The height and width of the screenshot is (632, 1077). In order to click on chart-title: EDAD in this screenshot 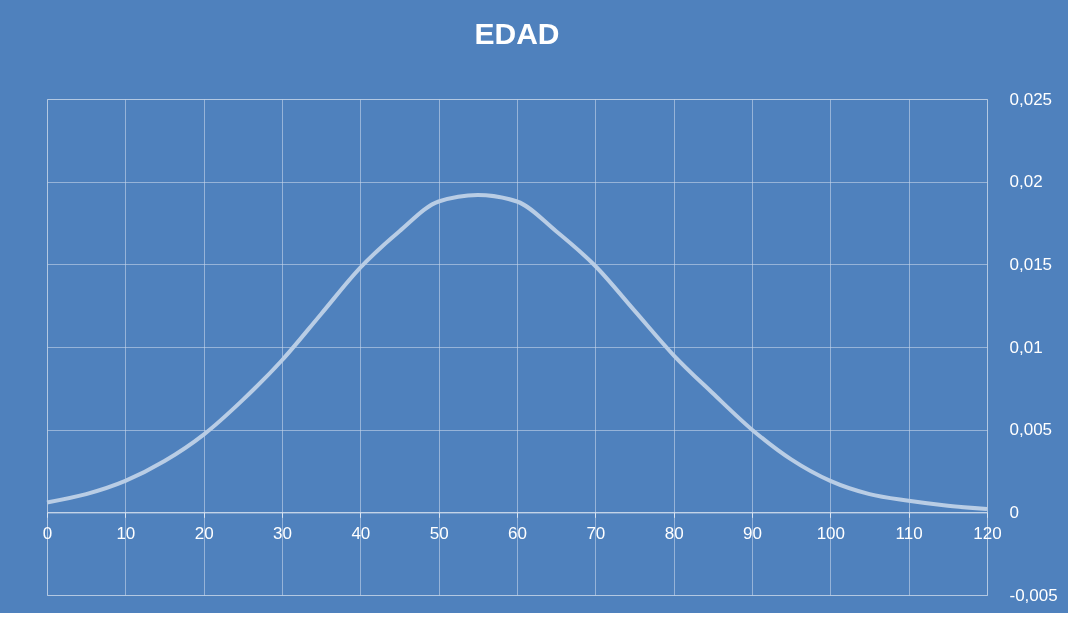, I will do `click(517, 33)`.